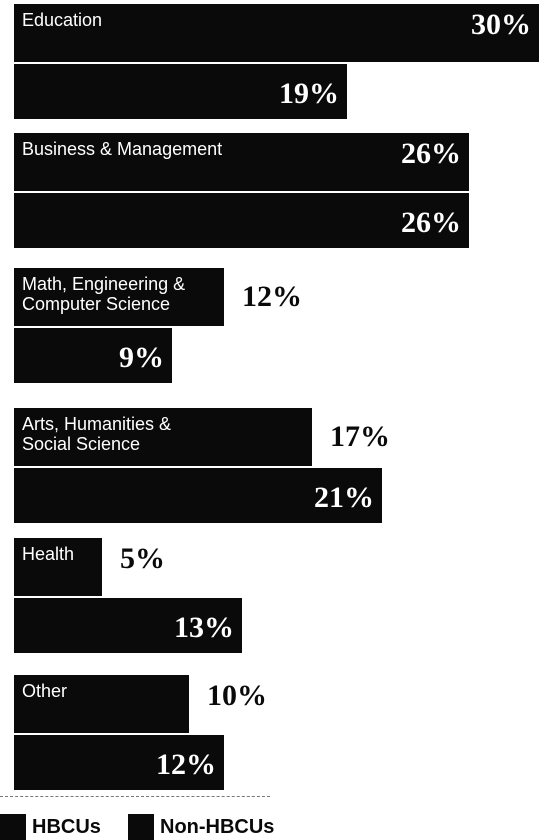 The width and height of the screenshot is (542, 840). I want to click on legend-item-non-hbcus: Non-HBCUs, so click(201, 827).